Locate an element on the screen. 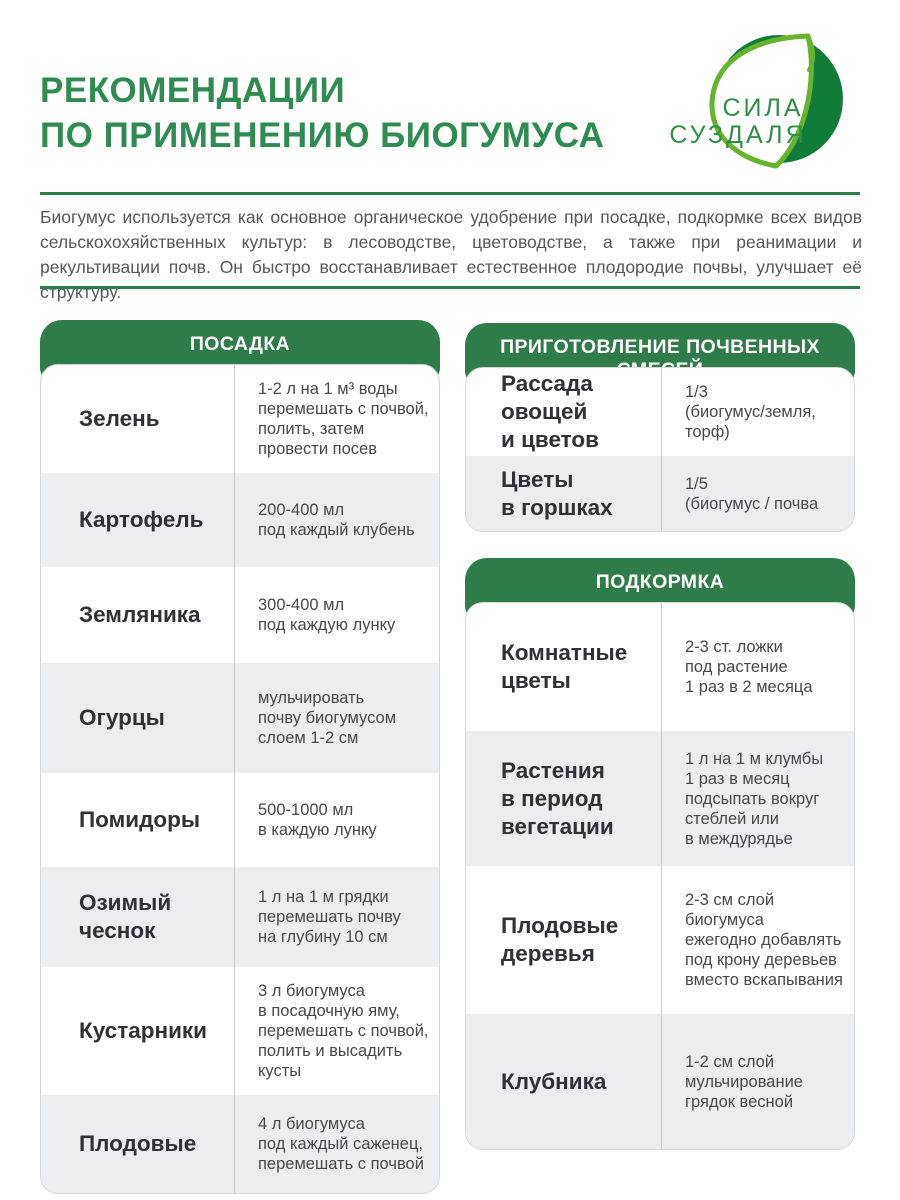 This screenshot has width=900, height=1200. logo-leaf is located at coordinates (761, 101).